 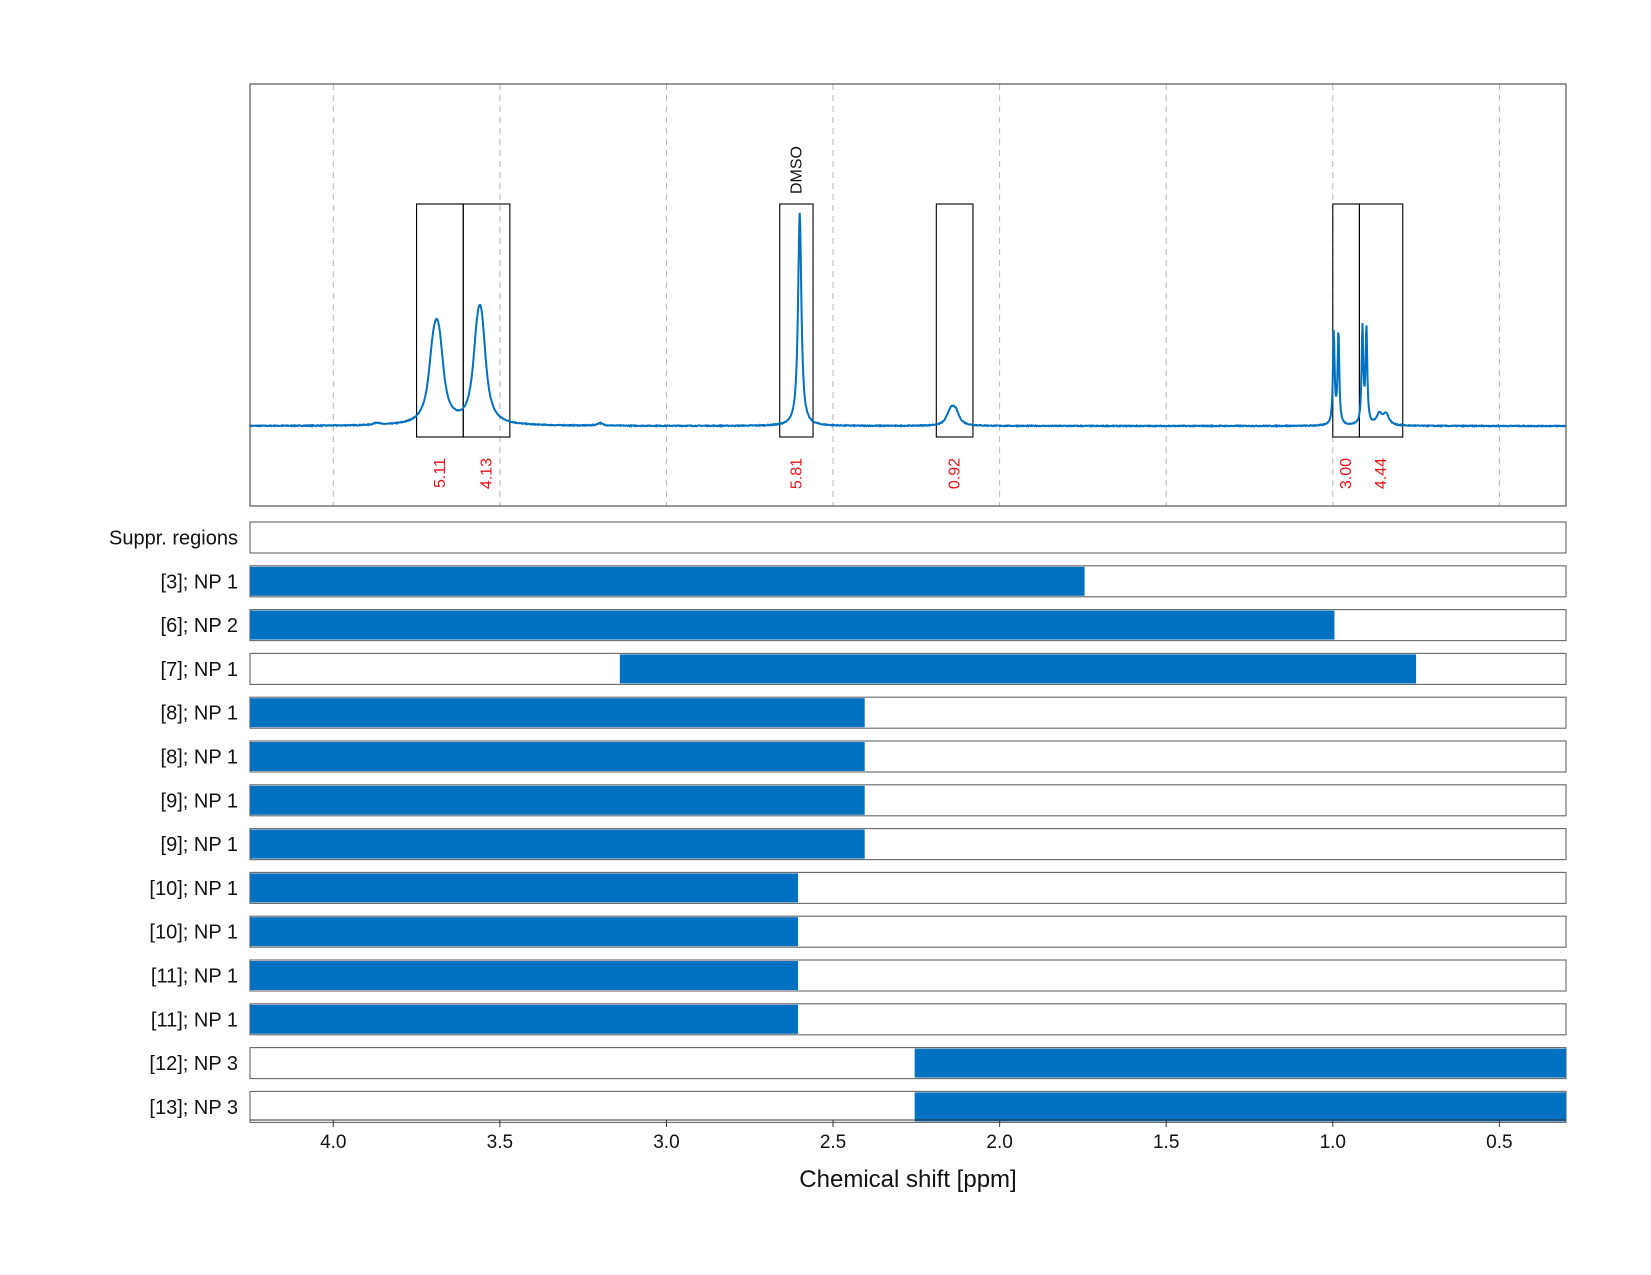 What do you see at coordinates (955, 473) in the screenshot?
I see `integral-value: 0.92` at bounding box center [955, 473].